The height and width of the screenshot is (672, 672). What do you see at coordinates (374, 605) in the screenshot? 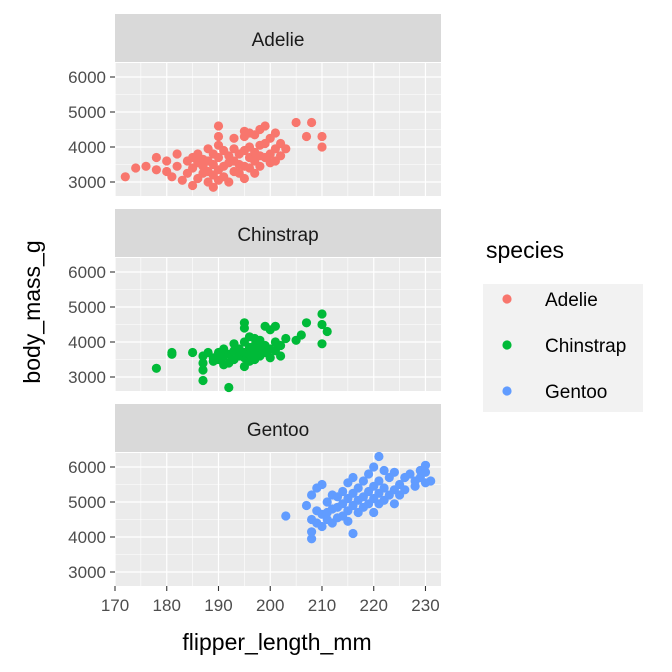
I see `x-tick-label: 220` at bounding box center [374, 605].